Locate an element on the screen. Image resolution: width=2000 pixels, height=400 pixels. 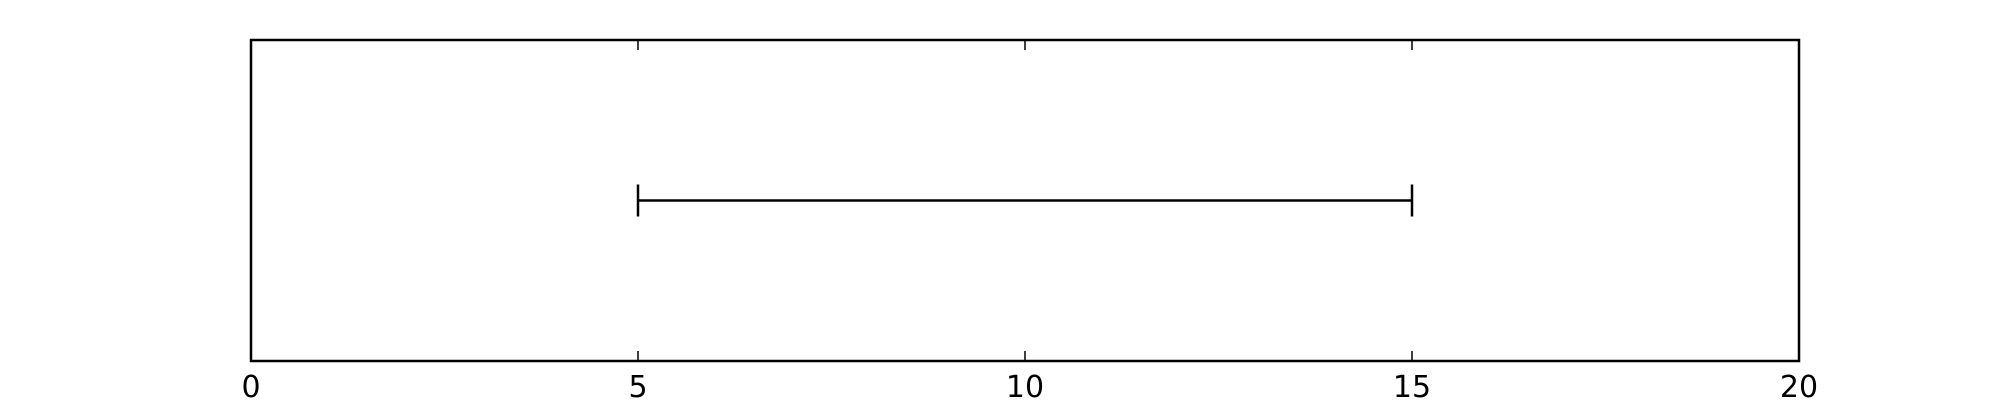
x-tick-label-5: 5 is located at coordinates (637, 385).